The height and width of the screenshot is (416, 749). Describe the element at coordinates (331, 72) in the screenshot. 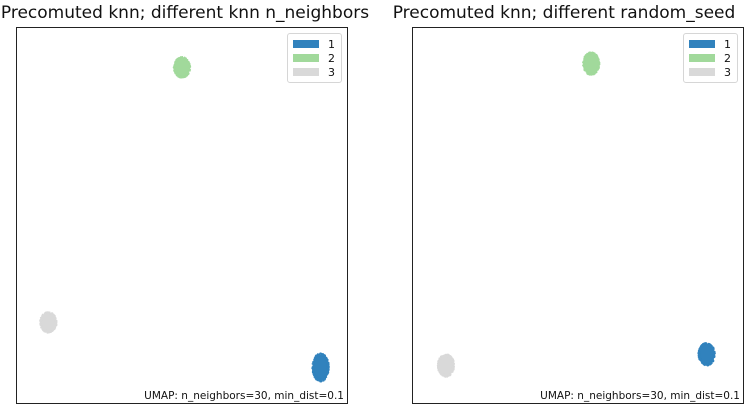

I see `legend-label: 3` at that location.